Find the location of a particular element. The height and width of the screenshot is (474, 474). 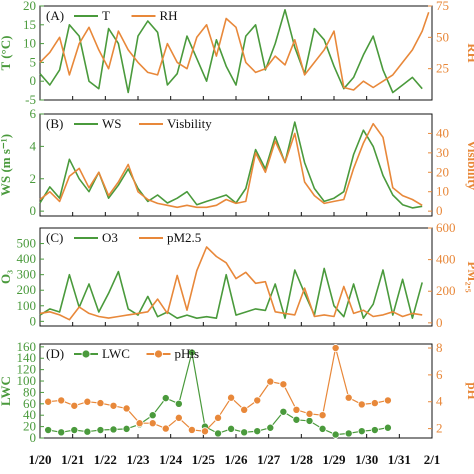

x-tick-label: 1/26 is located at coordinates (236, 459).